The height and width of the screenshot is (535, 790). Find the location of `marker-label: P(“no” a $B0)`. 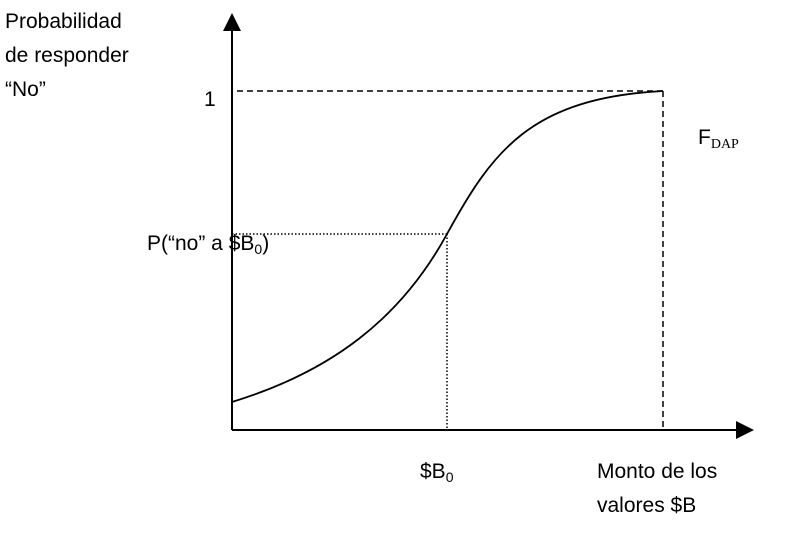

marker-label: P(“no” a $B0) is located at coordinates (208, 244).